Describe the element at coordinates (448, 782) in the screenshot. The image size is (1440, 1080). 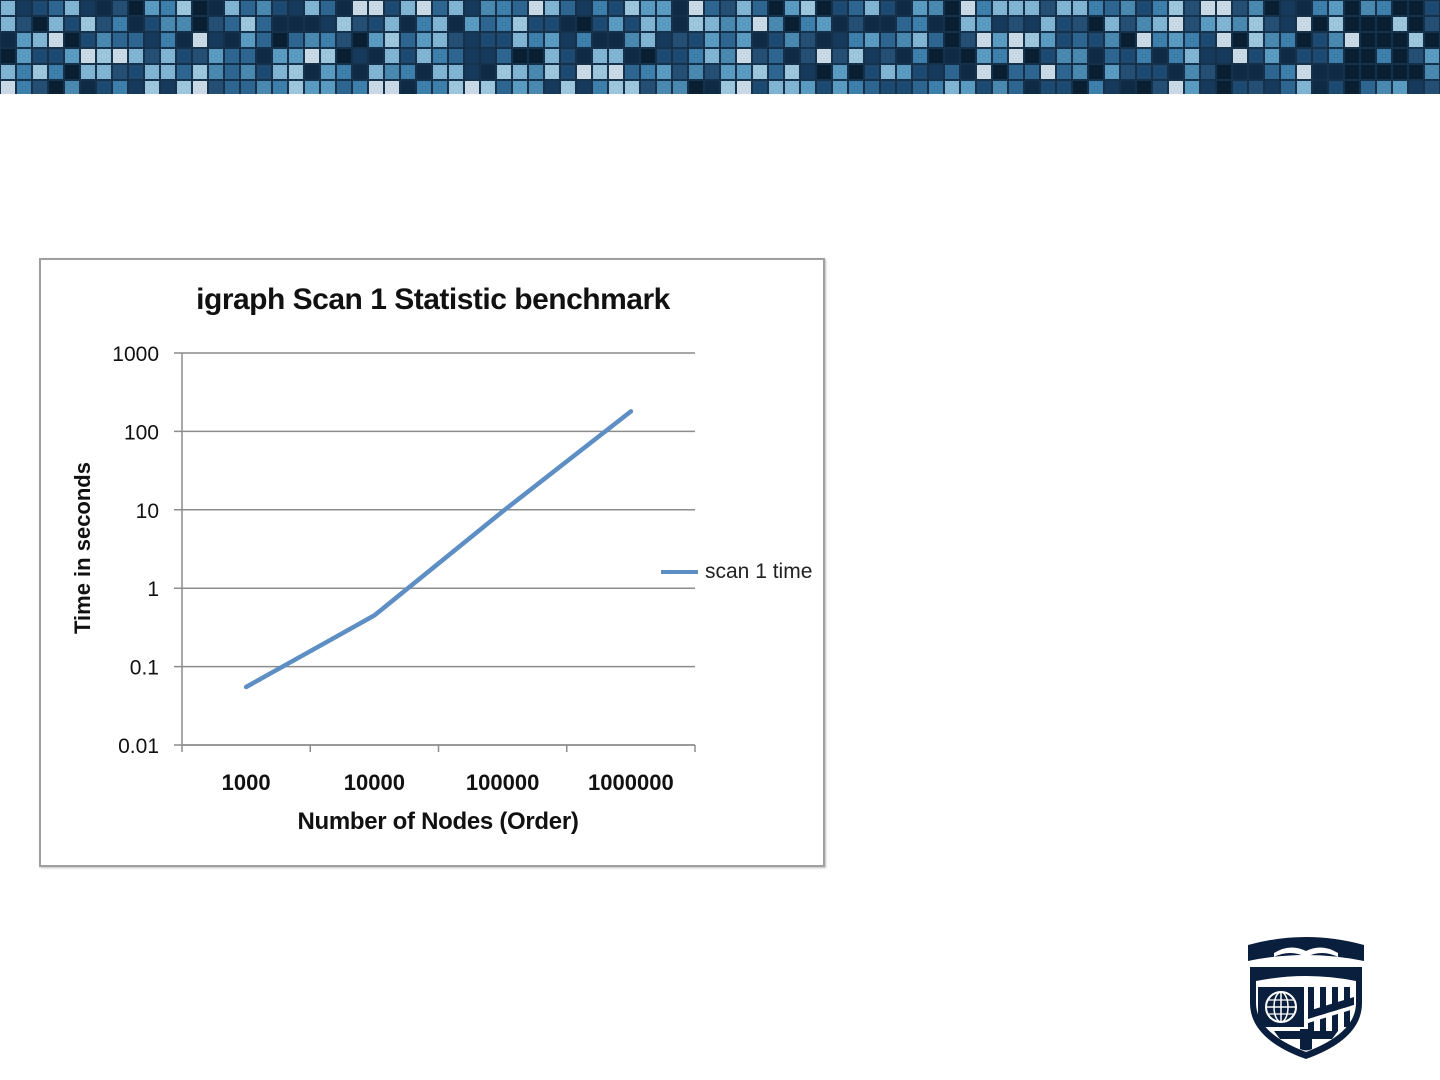
I see `x-tick-labels: 1000 10000 100000 1000000` at that location.